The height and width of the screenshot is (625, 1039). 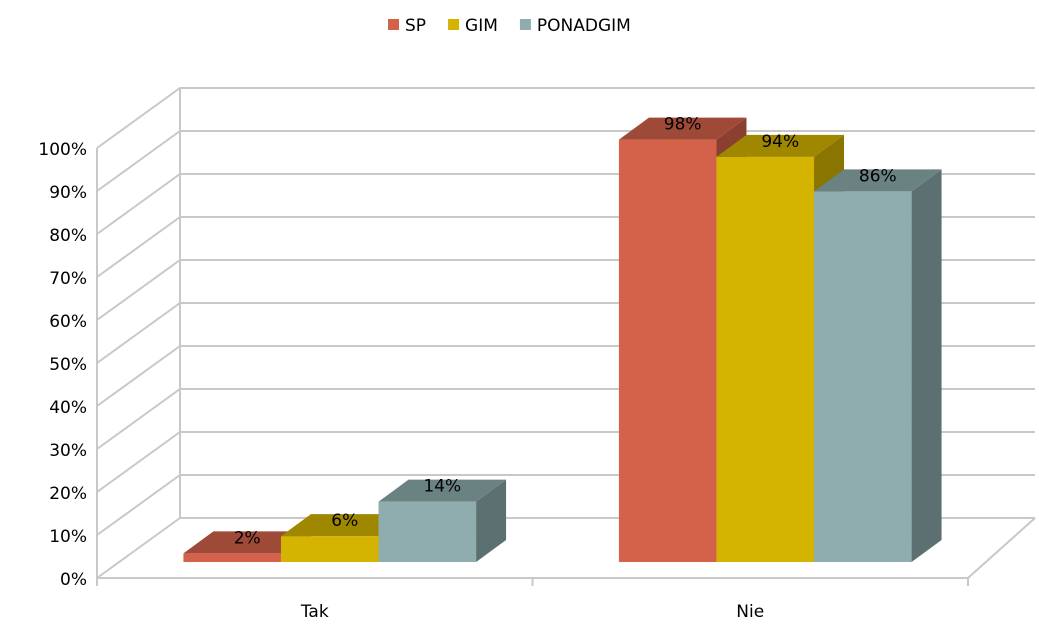 What do you see at coordinates (584, 26) in the screenshot?
I see `legend-label: PONADGIM` at bounding box center [584, 26].